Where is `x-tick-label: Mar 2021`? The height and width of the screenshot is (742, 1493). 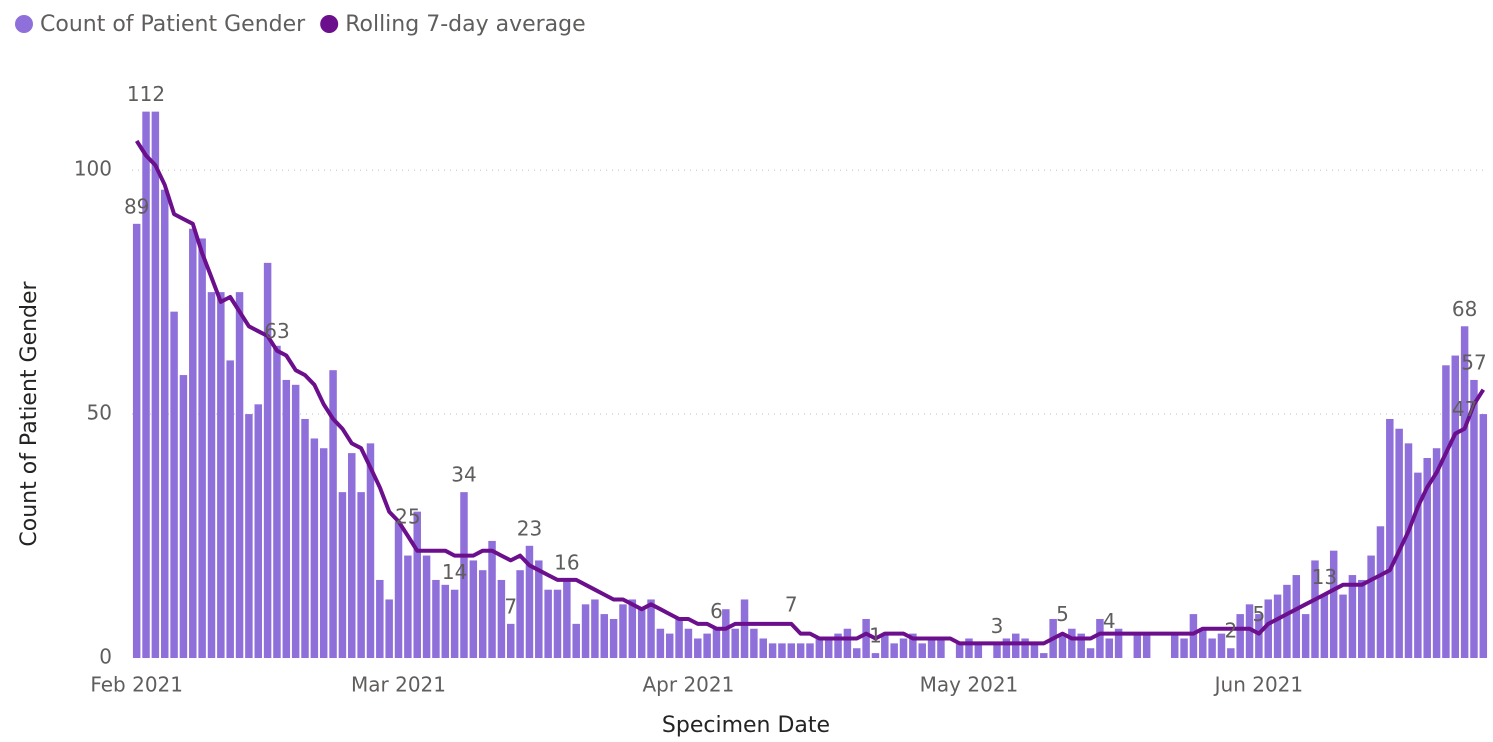 x-tick-label: Mar 2021 is located at coordinates (398, 685).